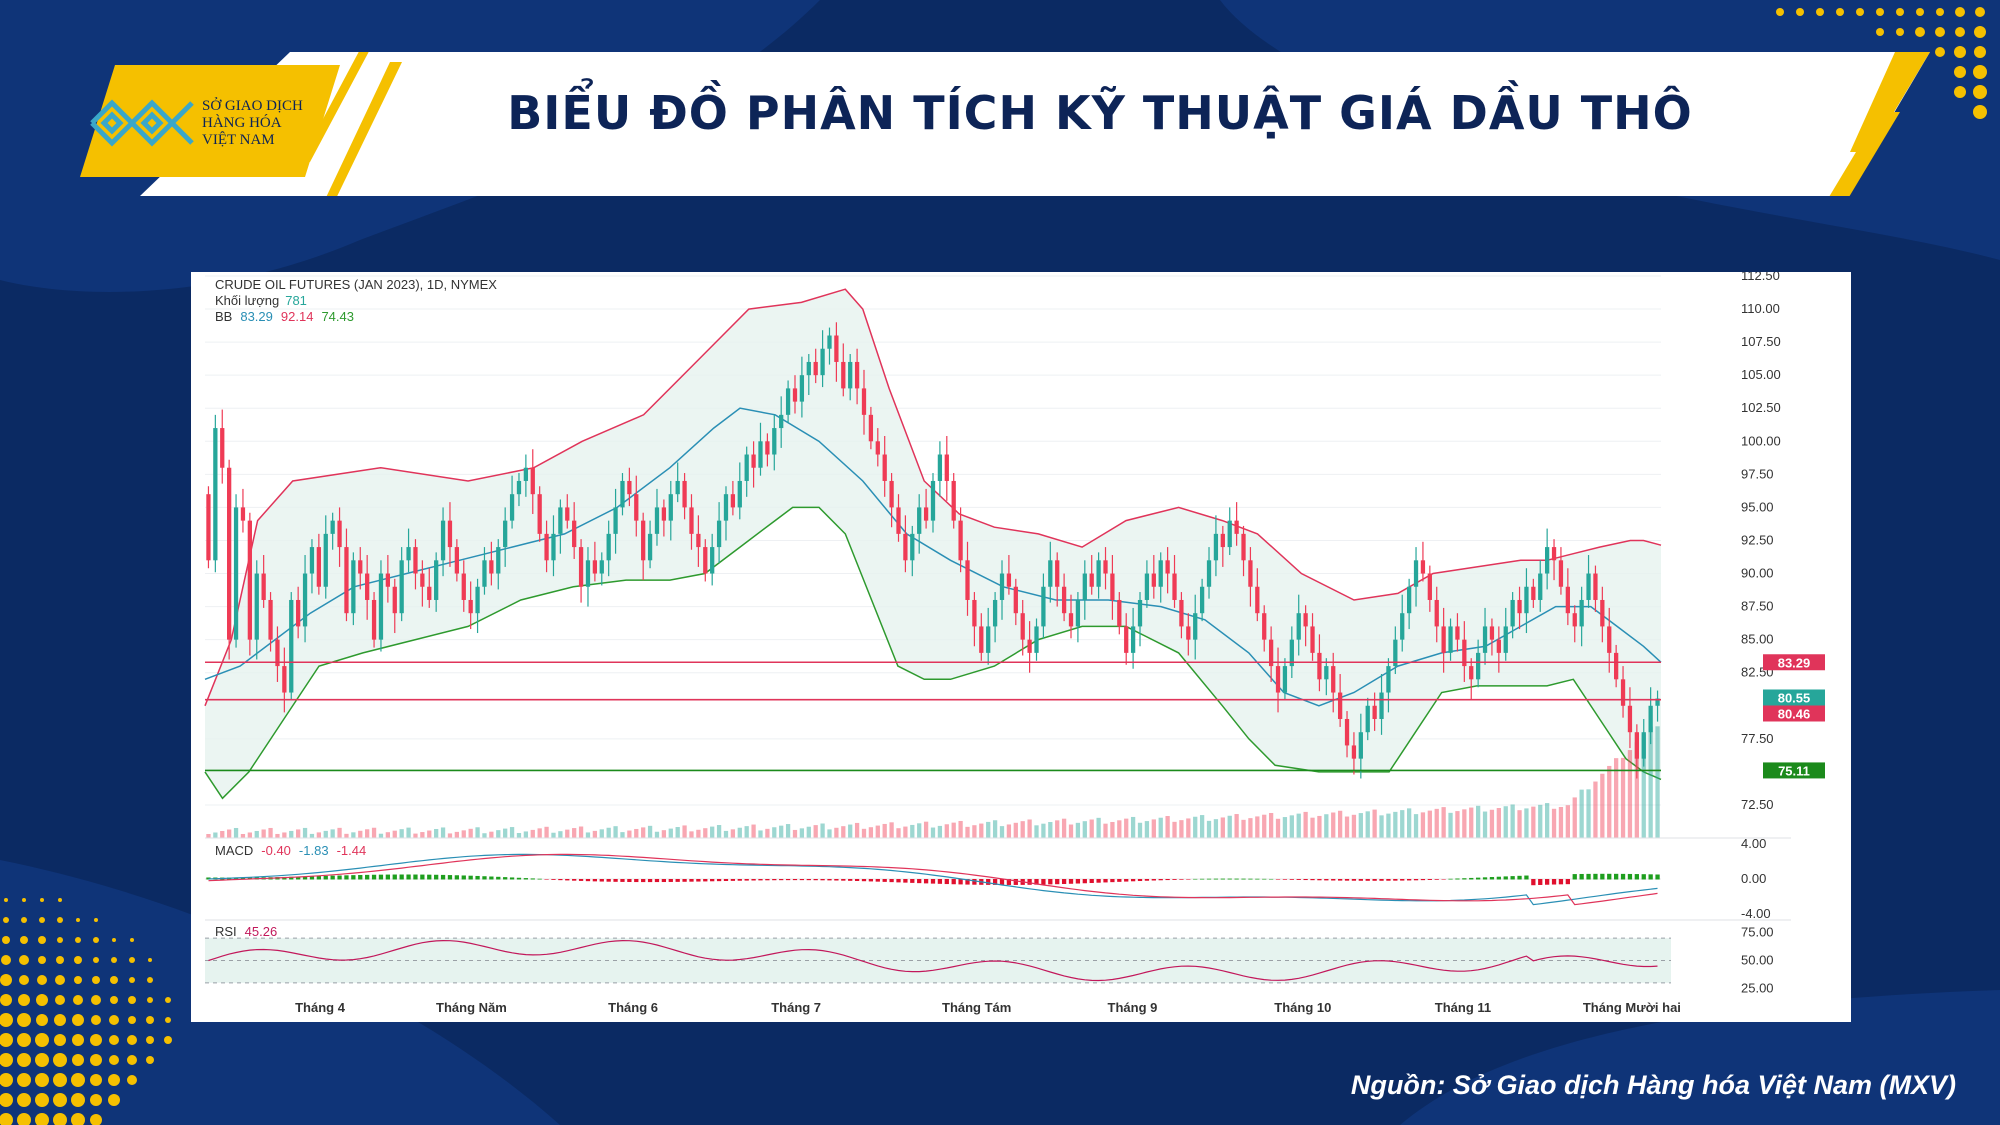  I want to click on logo-line-1: SỞ GIAO DỊCH, so click(252, 106).